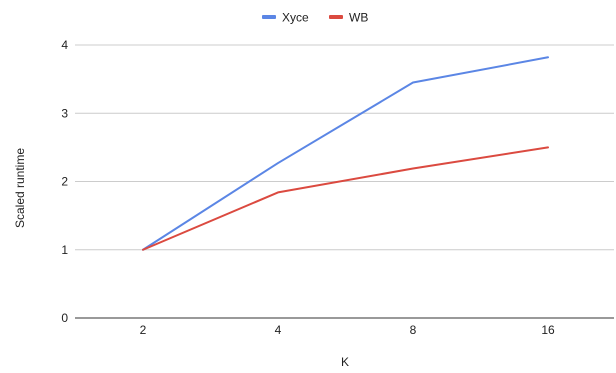  Describe the element at coordinates (64, 113) in the screenshot. I see `y-tick-label-3: 3` at that location.